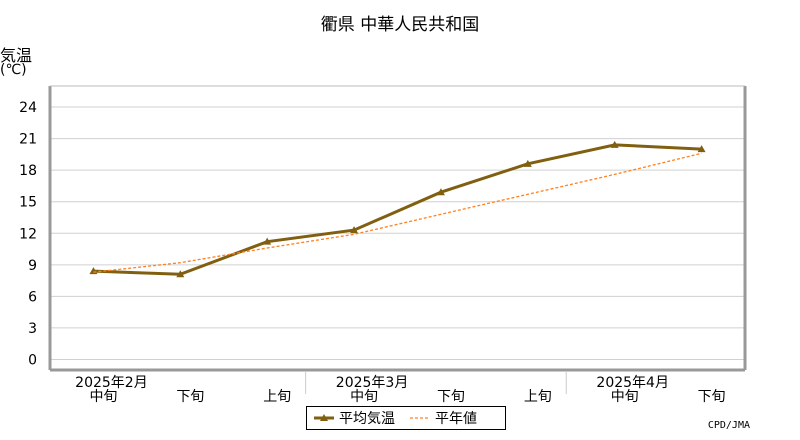 The height and width of the screenshot is (440, 800). Describe the element at coordinates (420, 418) in the screenshot. I see `legend-normal-swatch` at that location.